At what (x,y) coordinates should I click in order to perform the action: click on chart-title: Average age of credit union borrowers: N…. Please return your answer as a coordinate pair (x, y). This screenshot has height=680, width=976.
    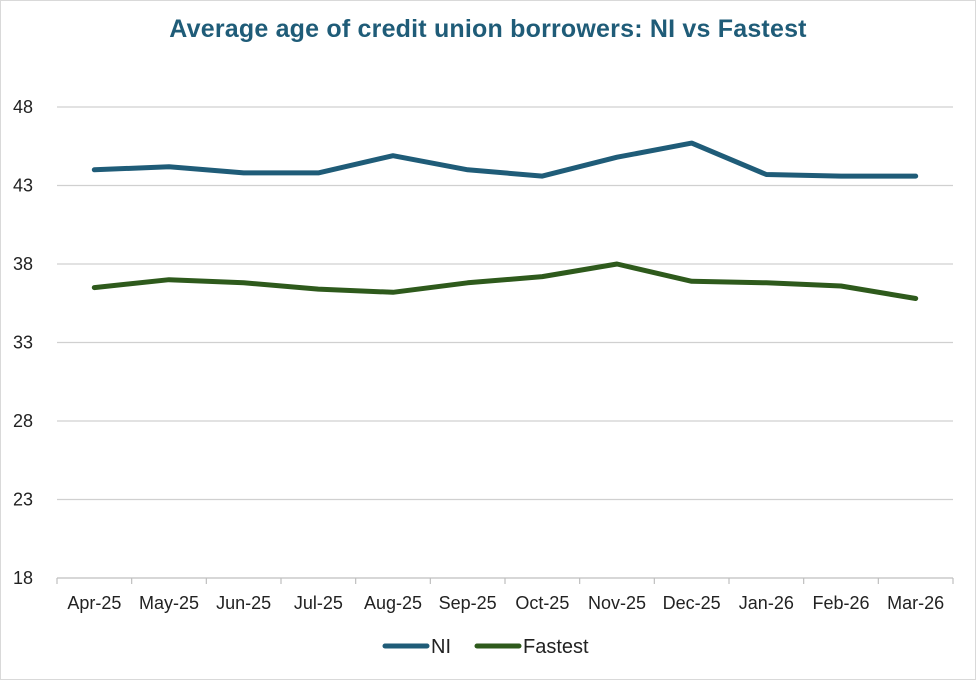
    Looking at the image, I should click on (488, 29).